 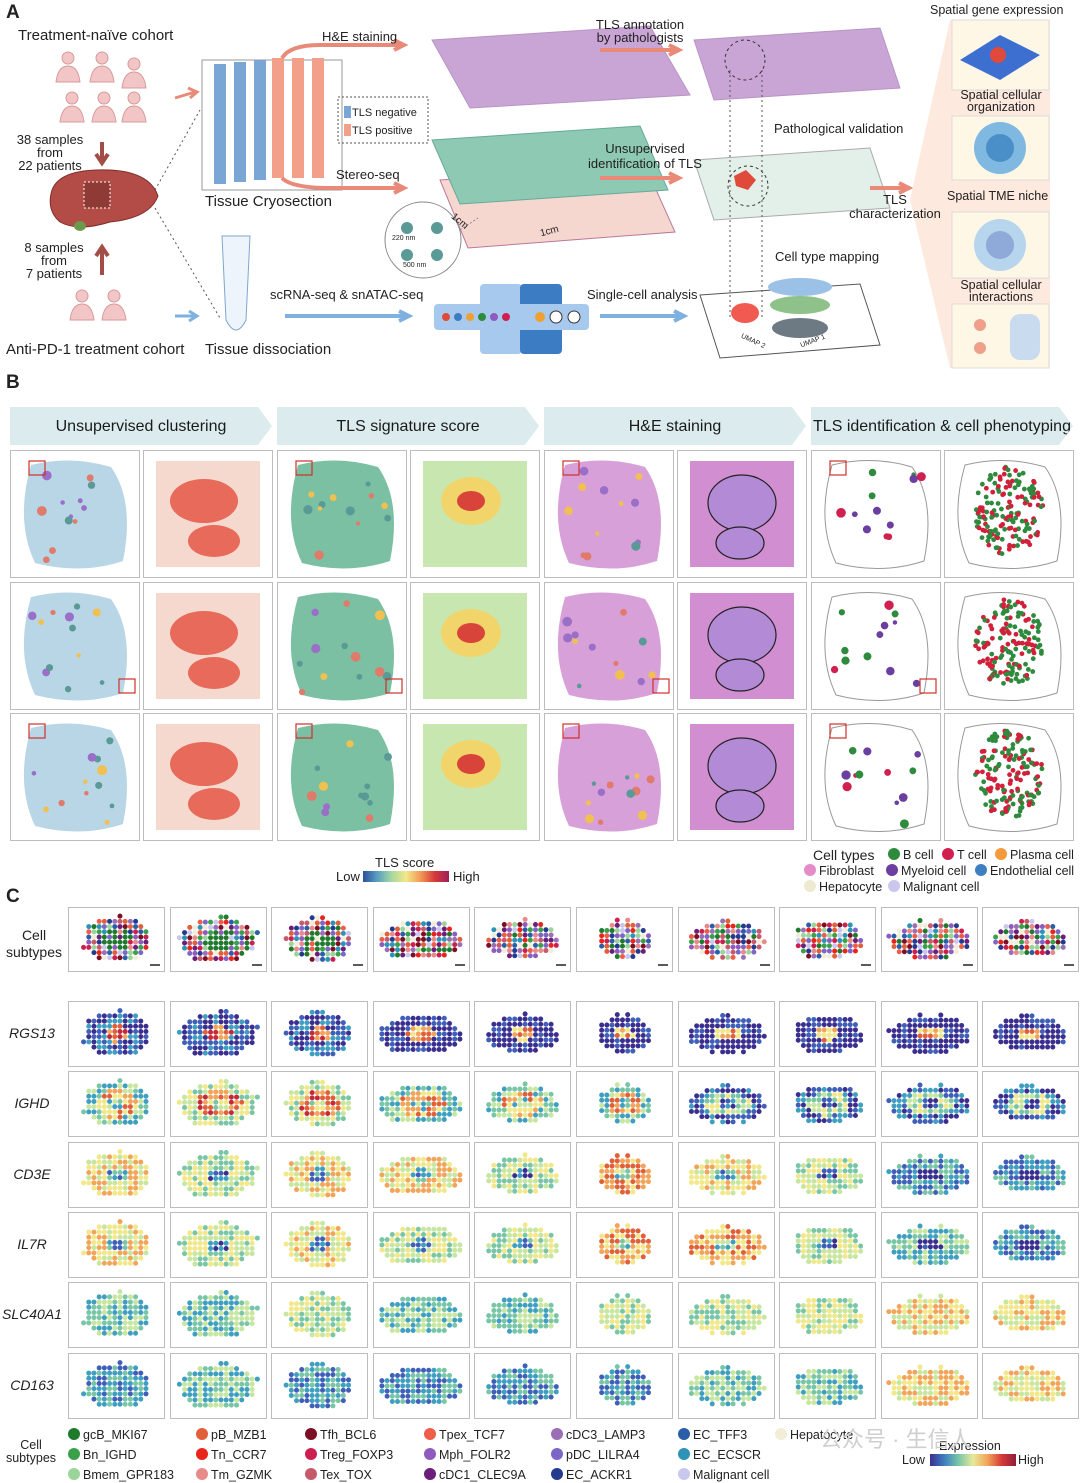 I want to click on legend-label: B cell, so click(x=918, y=855).